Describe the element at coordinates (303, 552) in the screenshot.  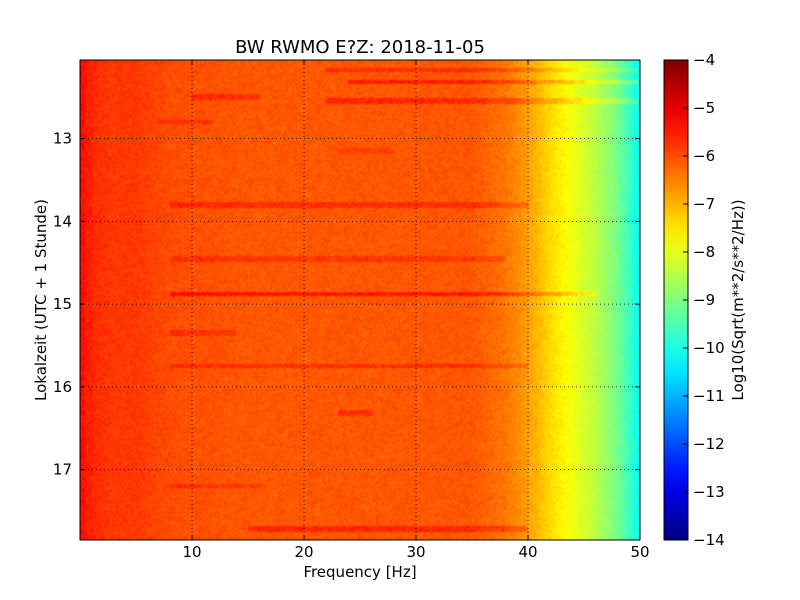
I see `x-tick-label: 20` at that location.